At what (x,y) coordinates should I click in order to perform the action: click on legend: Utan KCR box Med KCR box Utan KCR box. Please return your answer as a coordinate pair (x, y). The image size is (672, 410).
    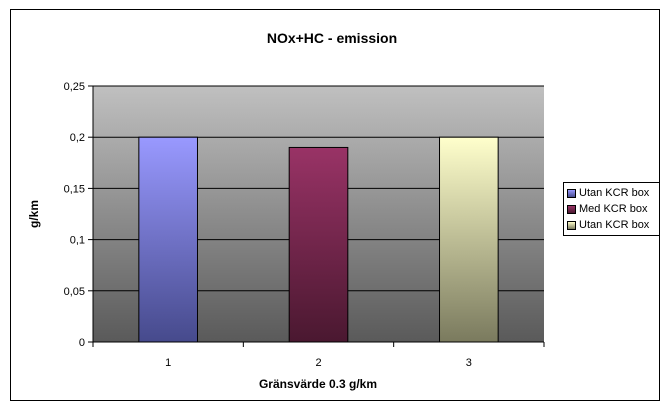
    Looking at the image, I should click on (611, 209).